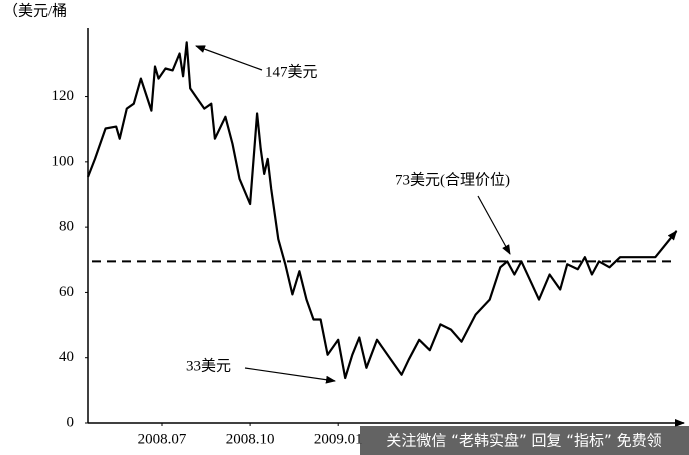  Describe the element at coordinates (66, 227) in the screenshot. I see `y-tick-label: 80` at that location.